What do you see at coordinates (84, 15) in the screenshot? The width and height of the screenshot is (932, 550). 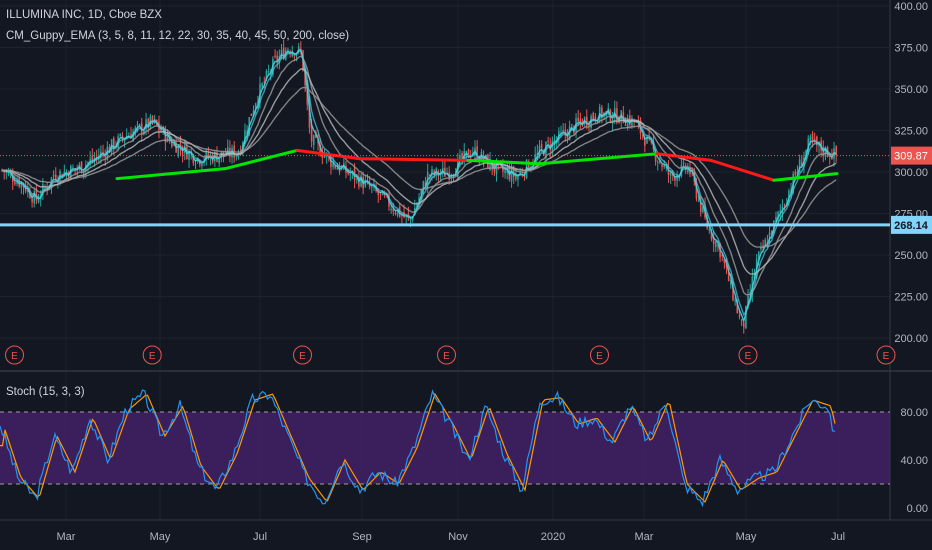 I see `symbol-legend: ILLUMINA INC, 1D, Cboe BZX` at bounding box center [84, 15].